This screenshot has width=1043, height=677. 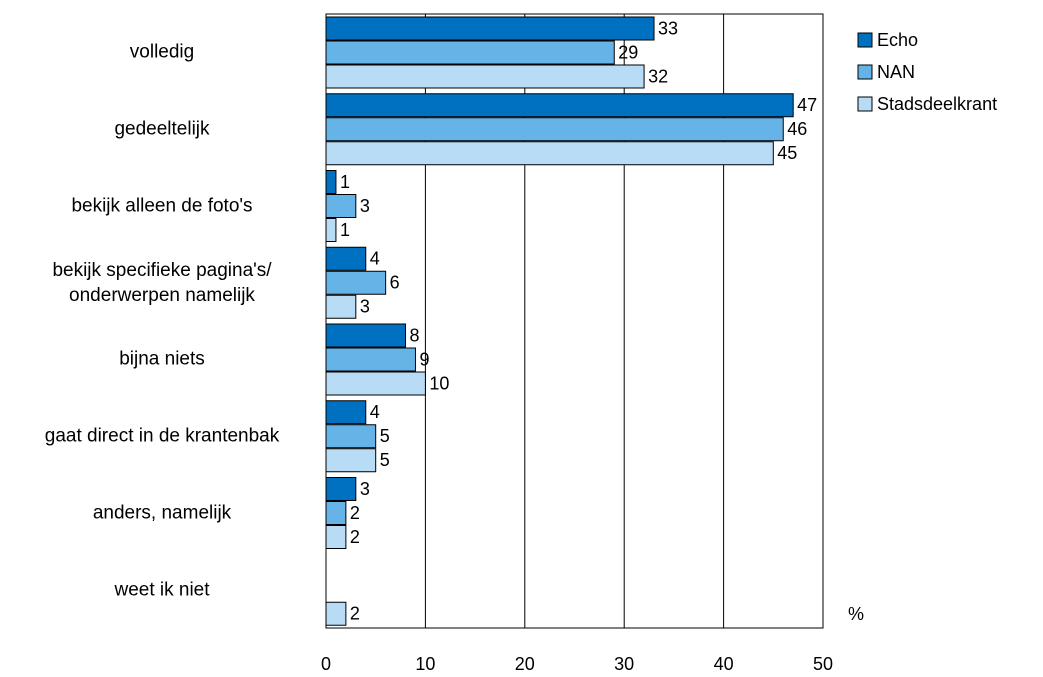 I want to click on legend-label: Stadsdeelkrant, so click(x=937, y=104).